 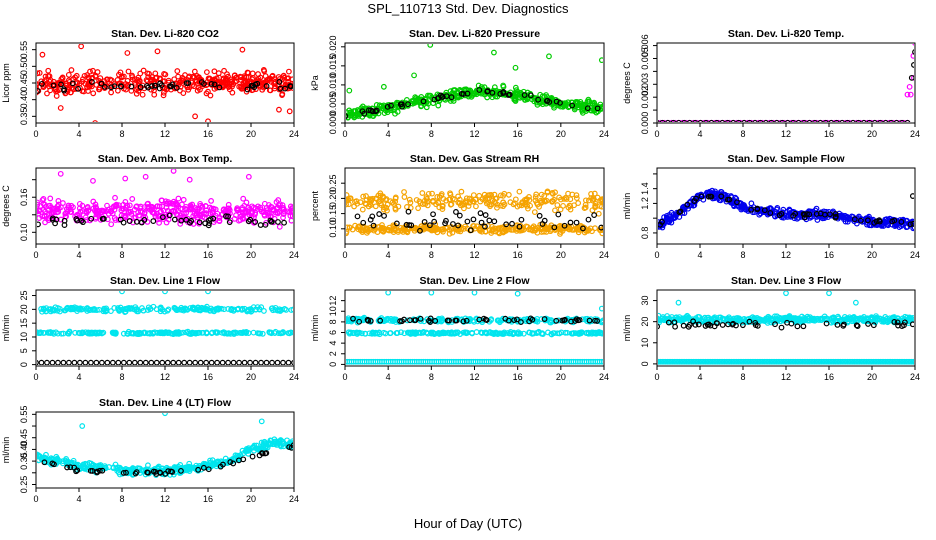 What do you see at coordinates (474, 328) in the screenshot?
I see `data-marks` at bounding box center [474, 328].